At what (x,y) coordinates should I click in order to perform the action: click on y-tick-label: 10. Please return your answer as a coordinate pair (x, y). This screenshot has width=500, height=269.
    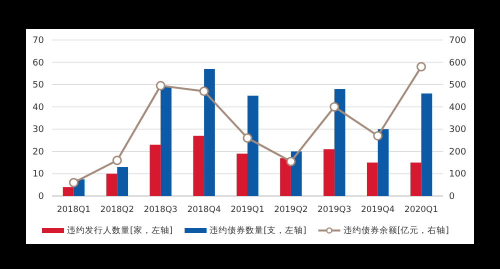
    Looking at the image, I should click on (38, 175).